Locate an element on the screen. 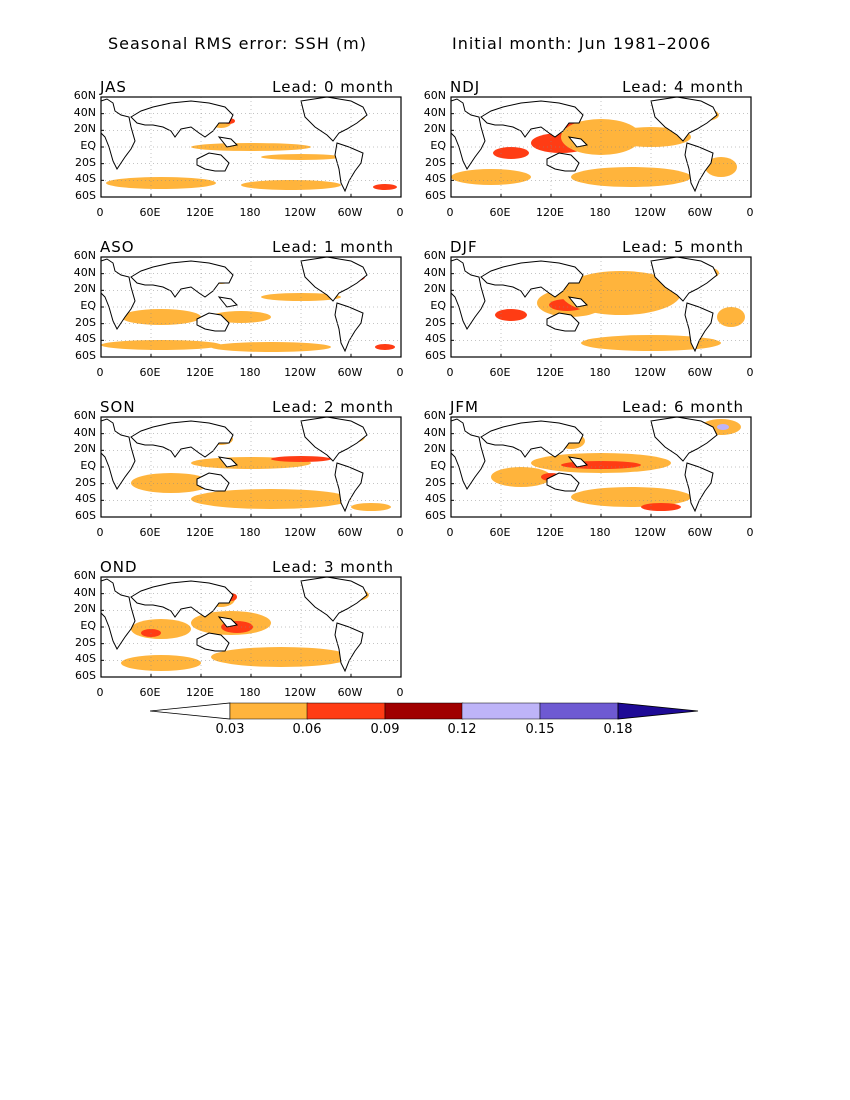 The image size is (850, 1100). colorbar-swatch is located at coordinates (424, 711).